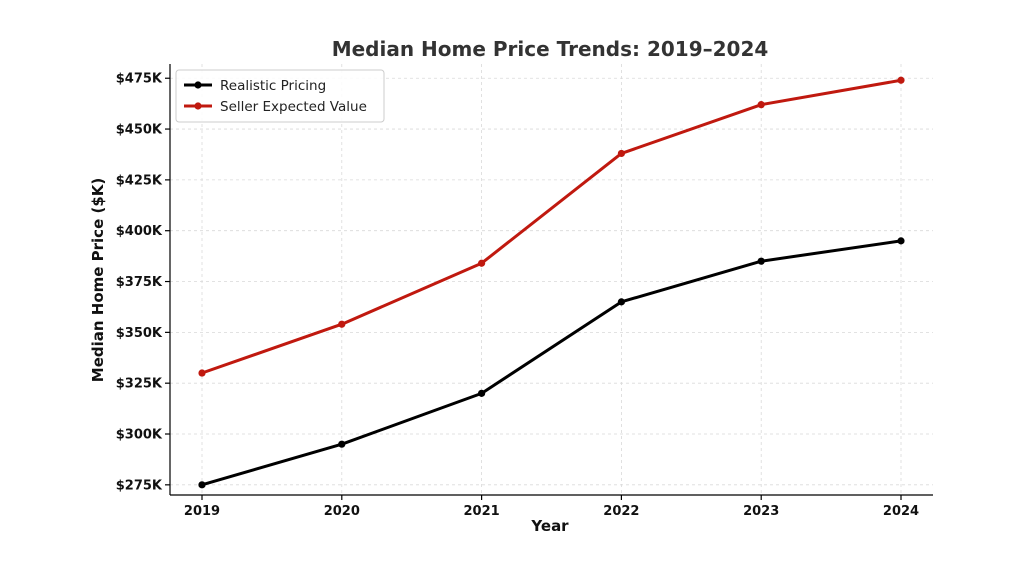 Image resolution: width=1024 pixels, height=576 pixels. What do you see at coordinates (293, 107) in the screenshot?
I see `legend-label-seller-expected-value: Seller Expected Value` at bounding box center [293, 107].